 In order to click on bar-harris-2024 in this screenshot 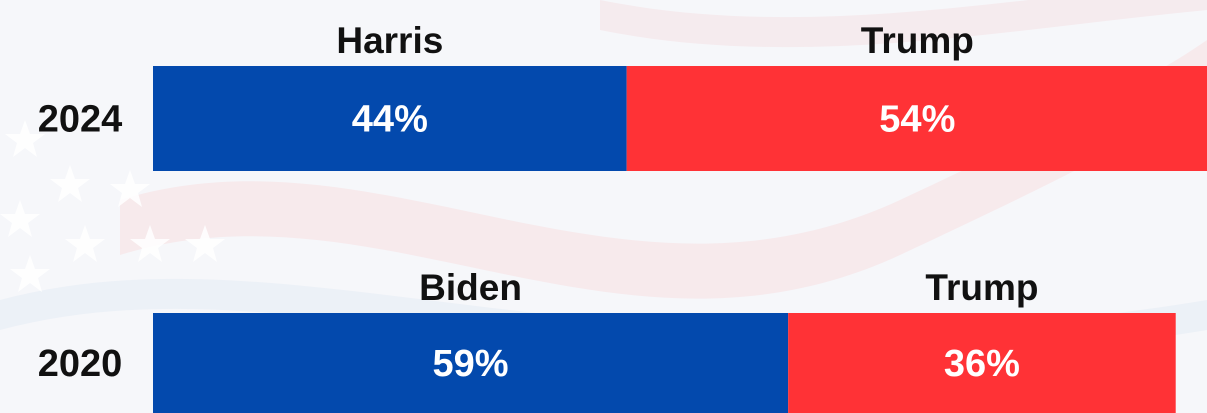, I will do `click(390, 118)`.